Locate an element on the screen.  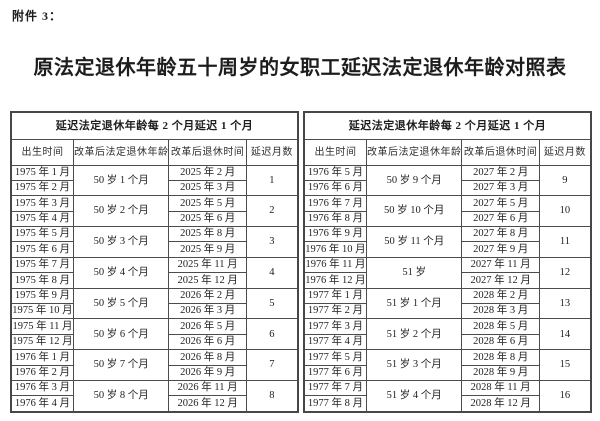
retirement-date-cell: 2026 年 11 月 is located at coordinates (207, 388).